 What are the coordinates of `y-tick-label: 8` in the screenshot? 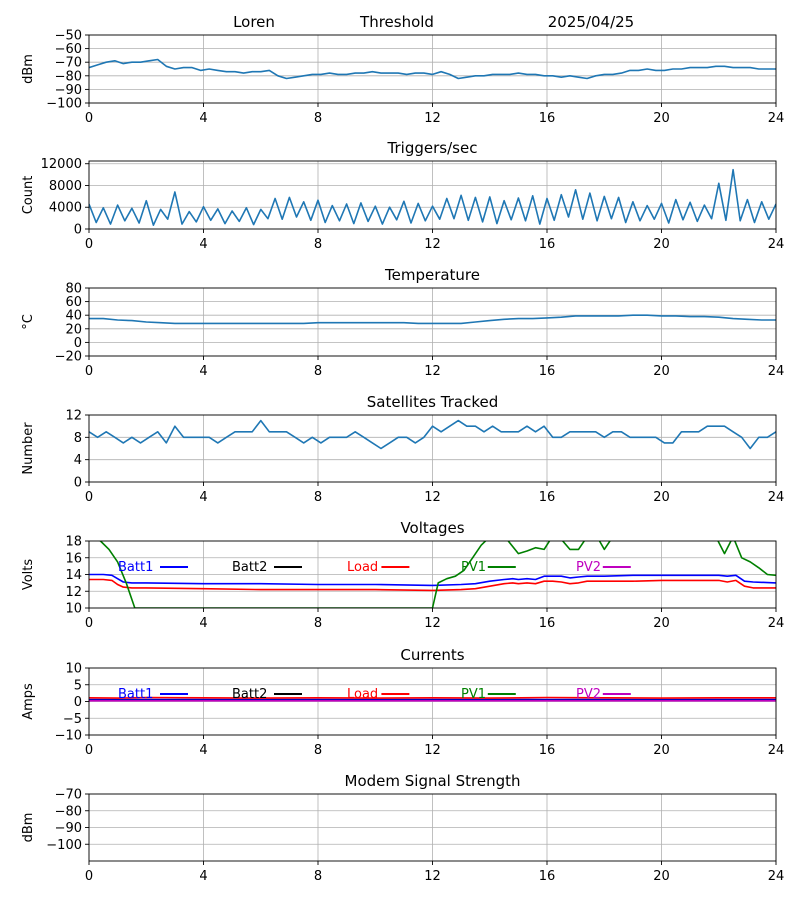 It's located at (78, 438).